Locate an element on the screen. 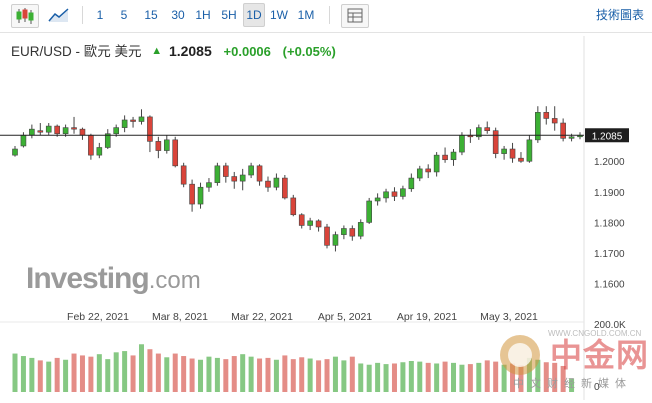 The image size is (652, 403). interval-1h: 1H is located at coordinates (203, 15).